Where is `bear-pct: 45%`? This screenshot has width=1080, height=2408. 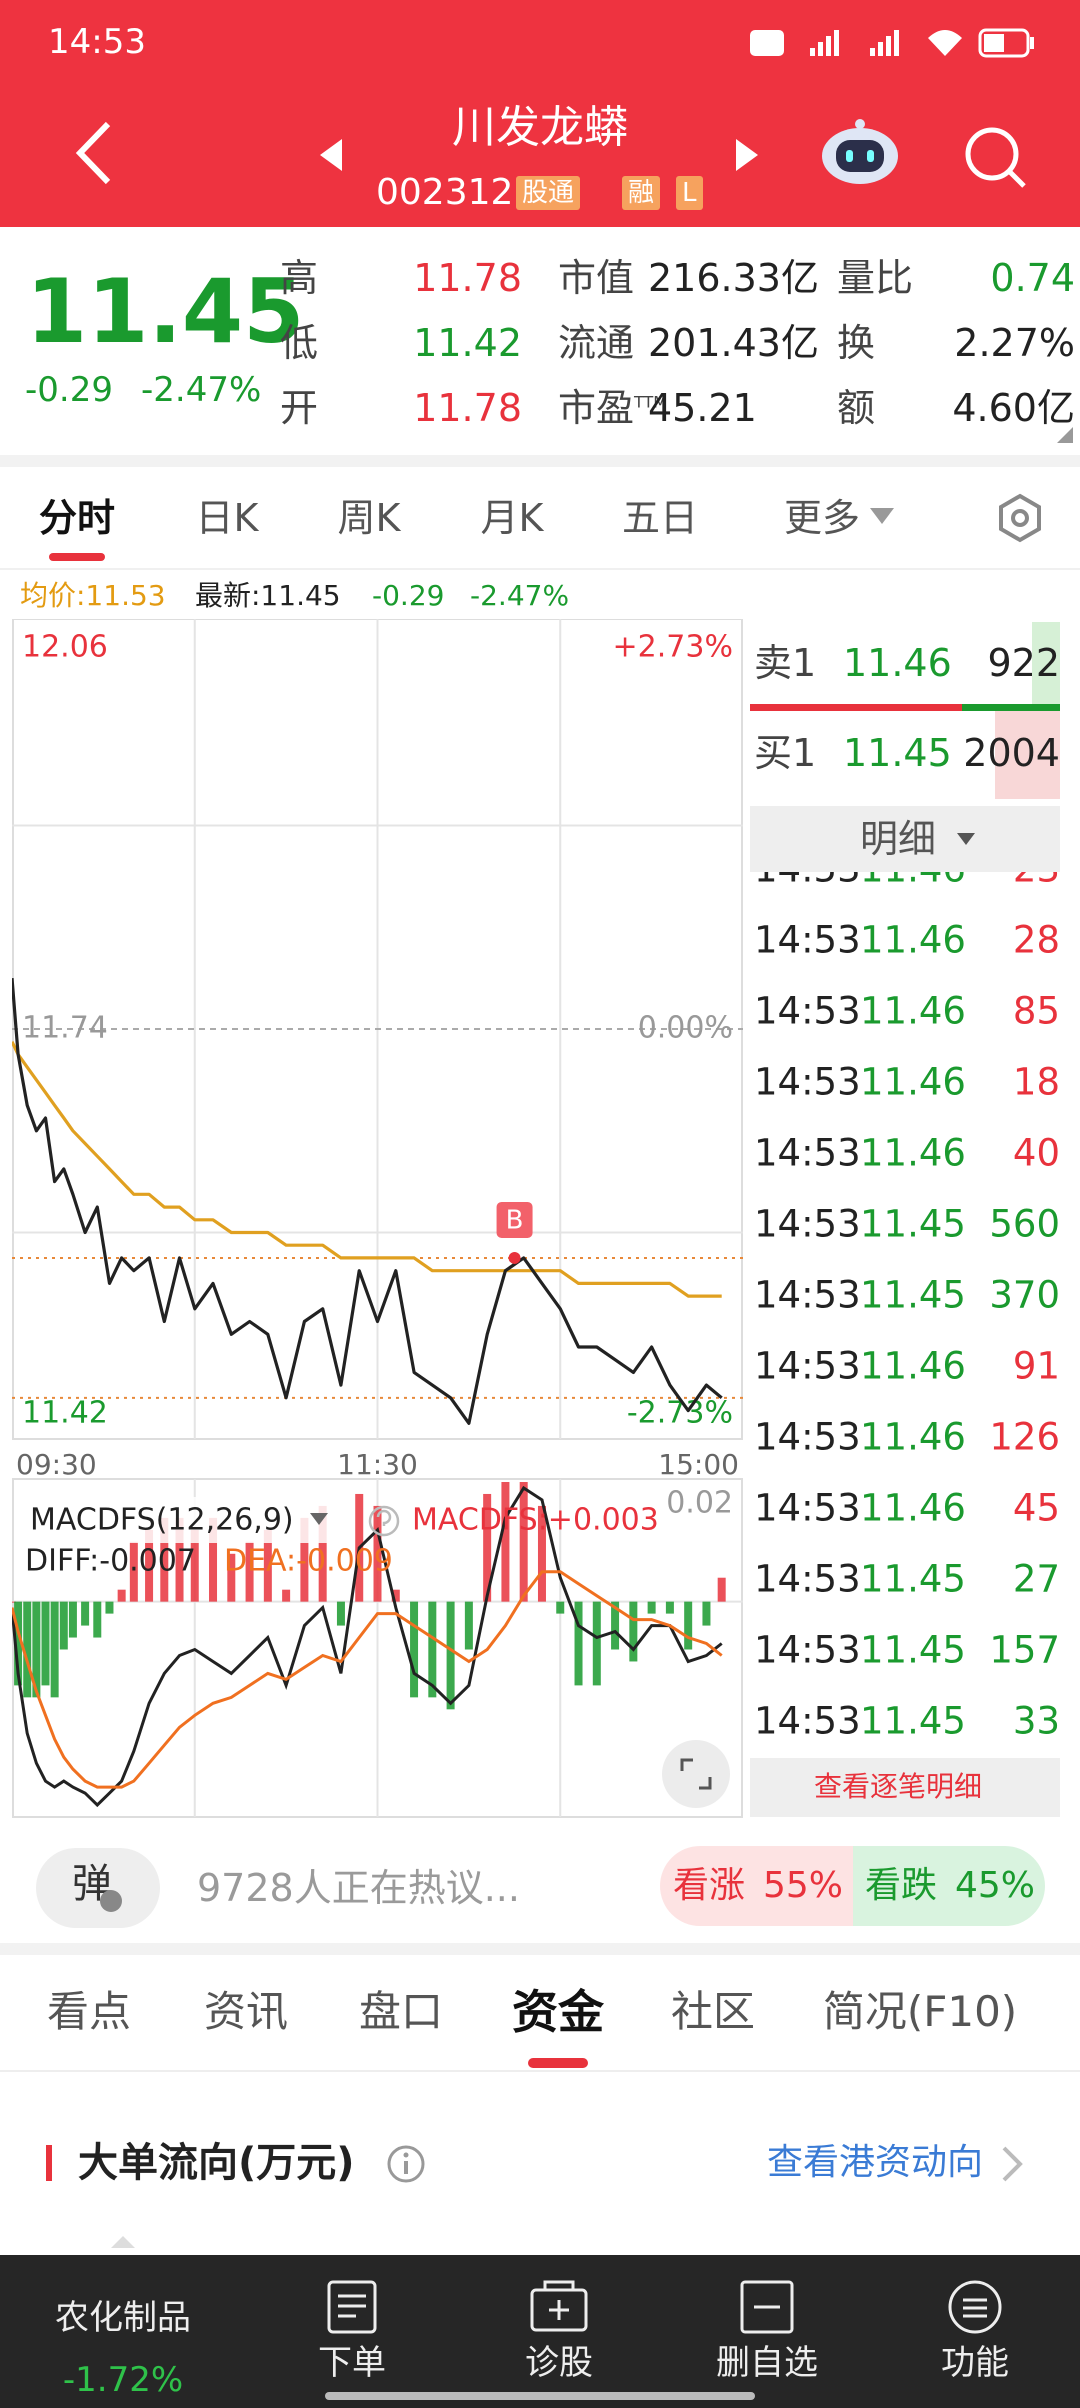 bear-pct: 45% is located at coordinates (995, 1885).